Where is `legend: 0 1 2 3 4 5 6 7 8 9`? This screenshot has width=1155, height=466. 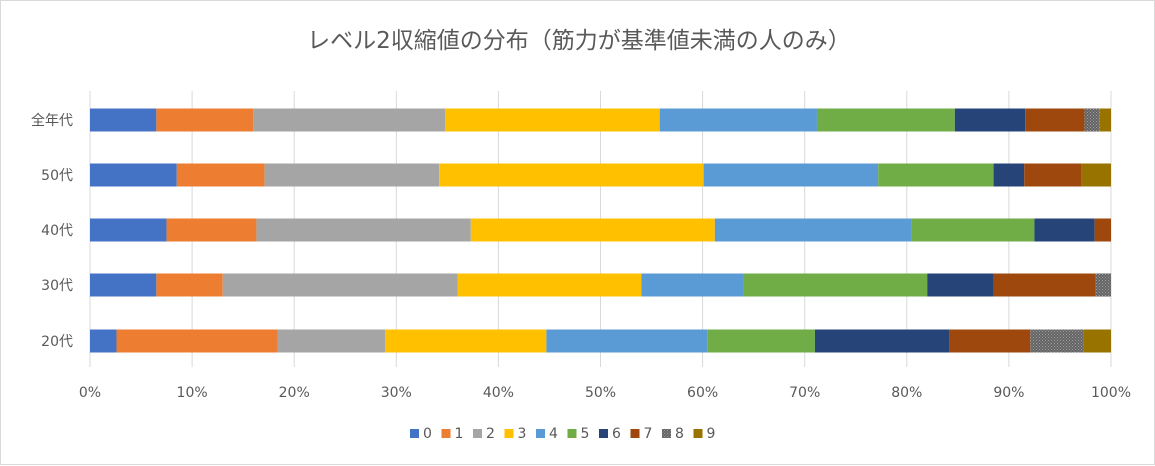 legend: 0 1 2 3 4 5 6 7 8 9 is located at coordinates (562, 434).